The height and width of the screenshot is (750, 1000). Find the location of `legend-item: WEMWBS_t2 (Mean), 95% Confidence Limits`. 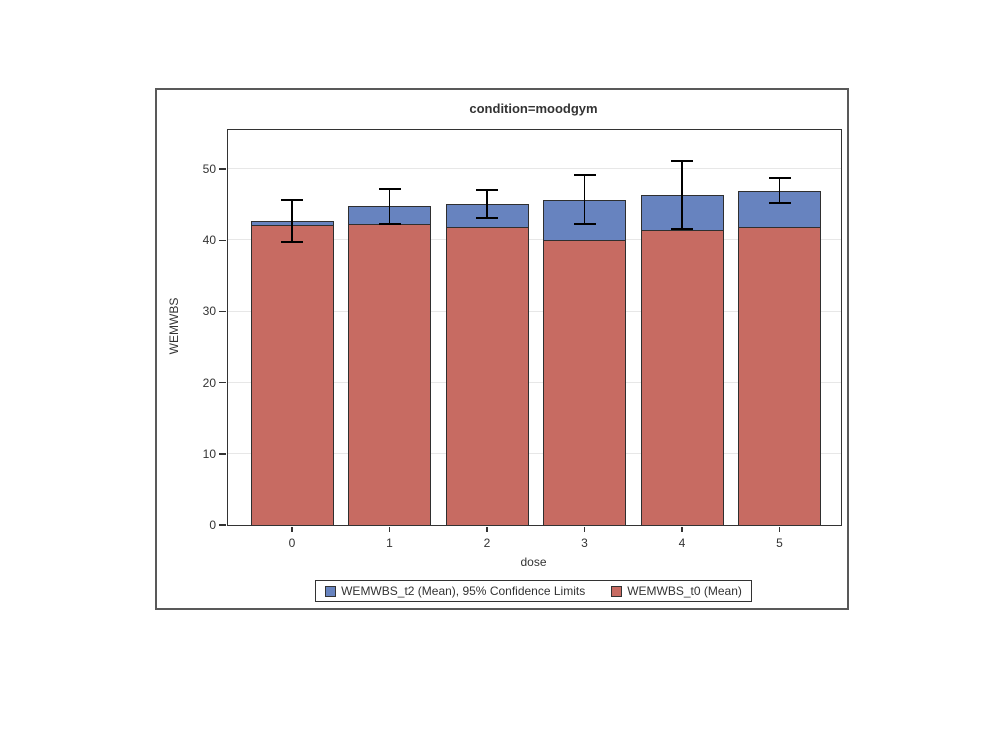

legend-item: WEMWBS_t2 (Mean), 95% Confidence Limits is located at coordinates (455, 591).